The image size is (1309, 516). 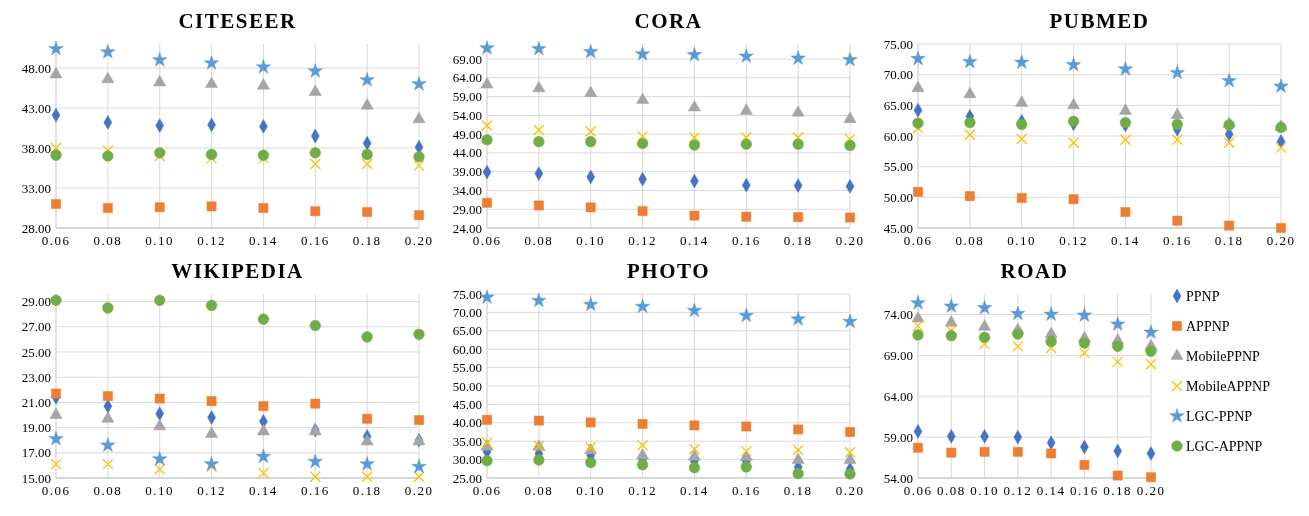 I want to click on y-tick-label: 43.00, so click(x=36, y=108).